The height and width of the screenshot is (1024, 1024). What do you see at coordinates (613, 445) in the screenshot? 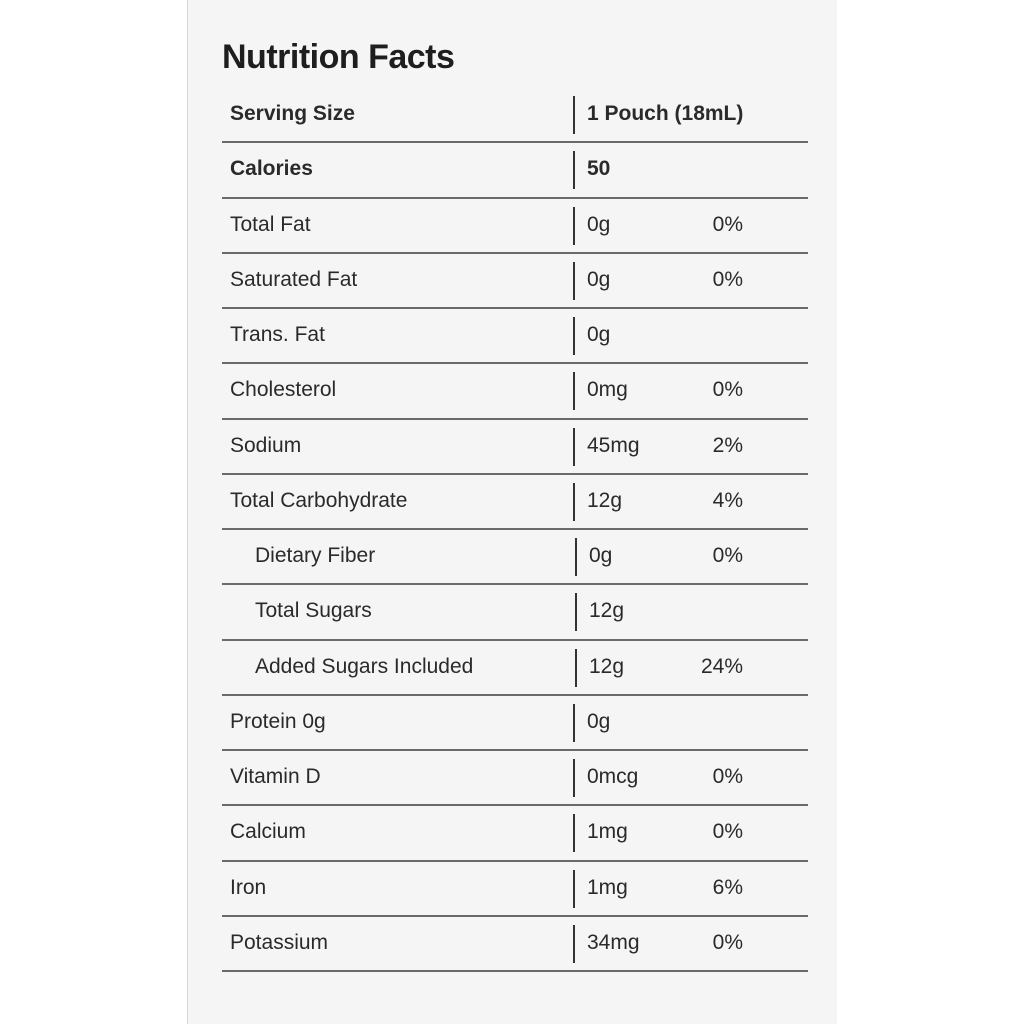
I see `nutrient-amount: 45mg` at bounding box center [613, 445].